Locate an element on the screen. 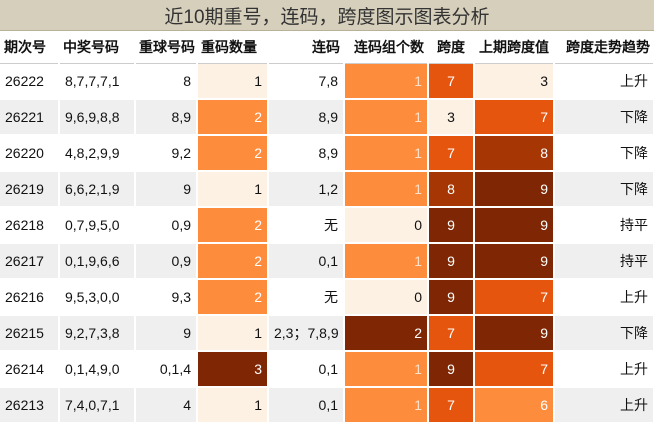 The image size is (654, 424). cell-numbers: 4,8,2,9,9 is located at coordinates (97, 153).